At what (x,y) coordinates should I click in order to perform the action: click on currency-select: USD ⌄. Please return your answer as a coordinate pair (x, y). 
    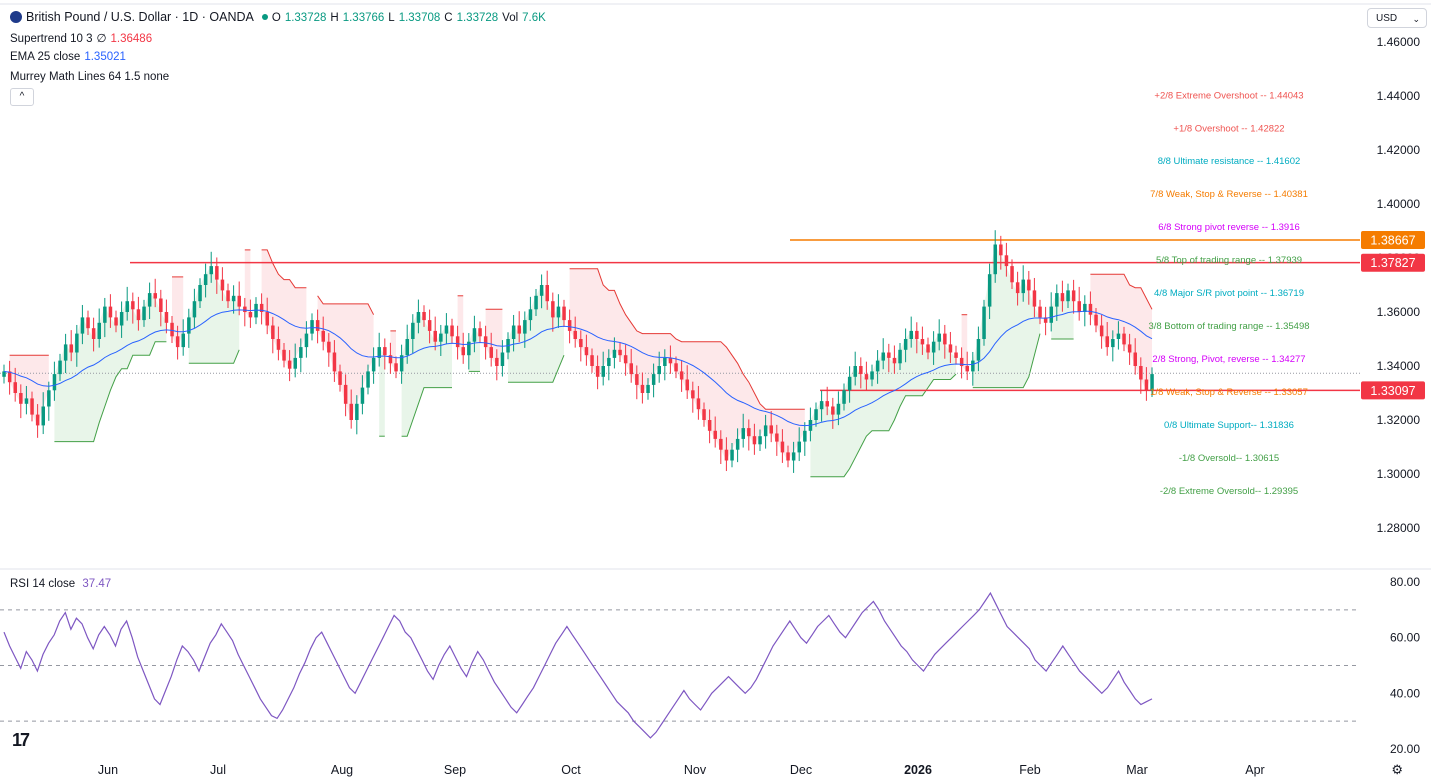
    Looking at the image, I should click on (1397, 18).